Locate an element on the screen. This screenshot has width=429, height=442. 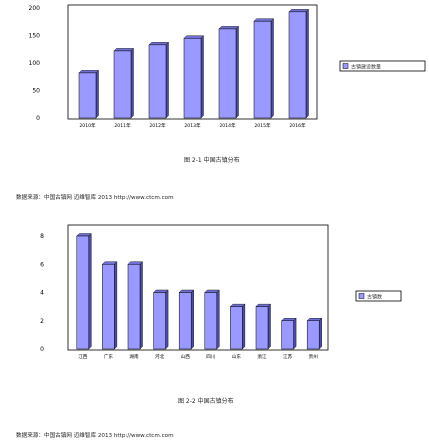
chart2-x-tick-label: 河北 is located at coordinates (160, 356).